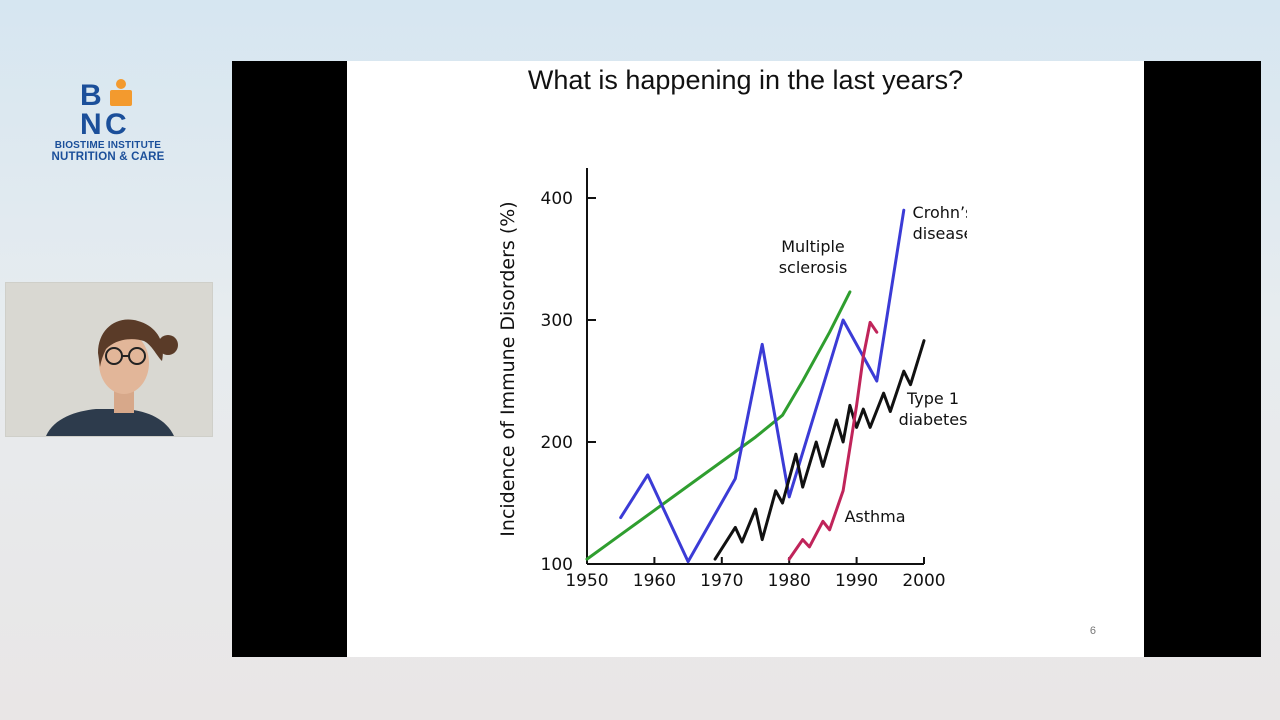 The width and height of the screenshot is (1280, 720). I want to click on y-tick-label: 300, so click(557, 321).